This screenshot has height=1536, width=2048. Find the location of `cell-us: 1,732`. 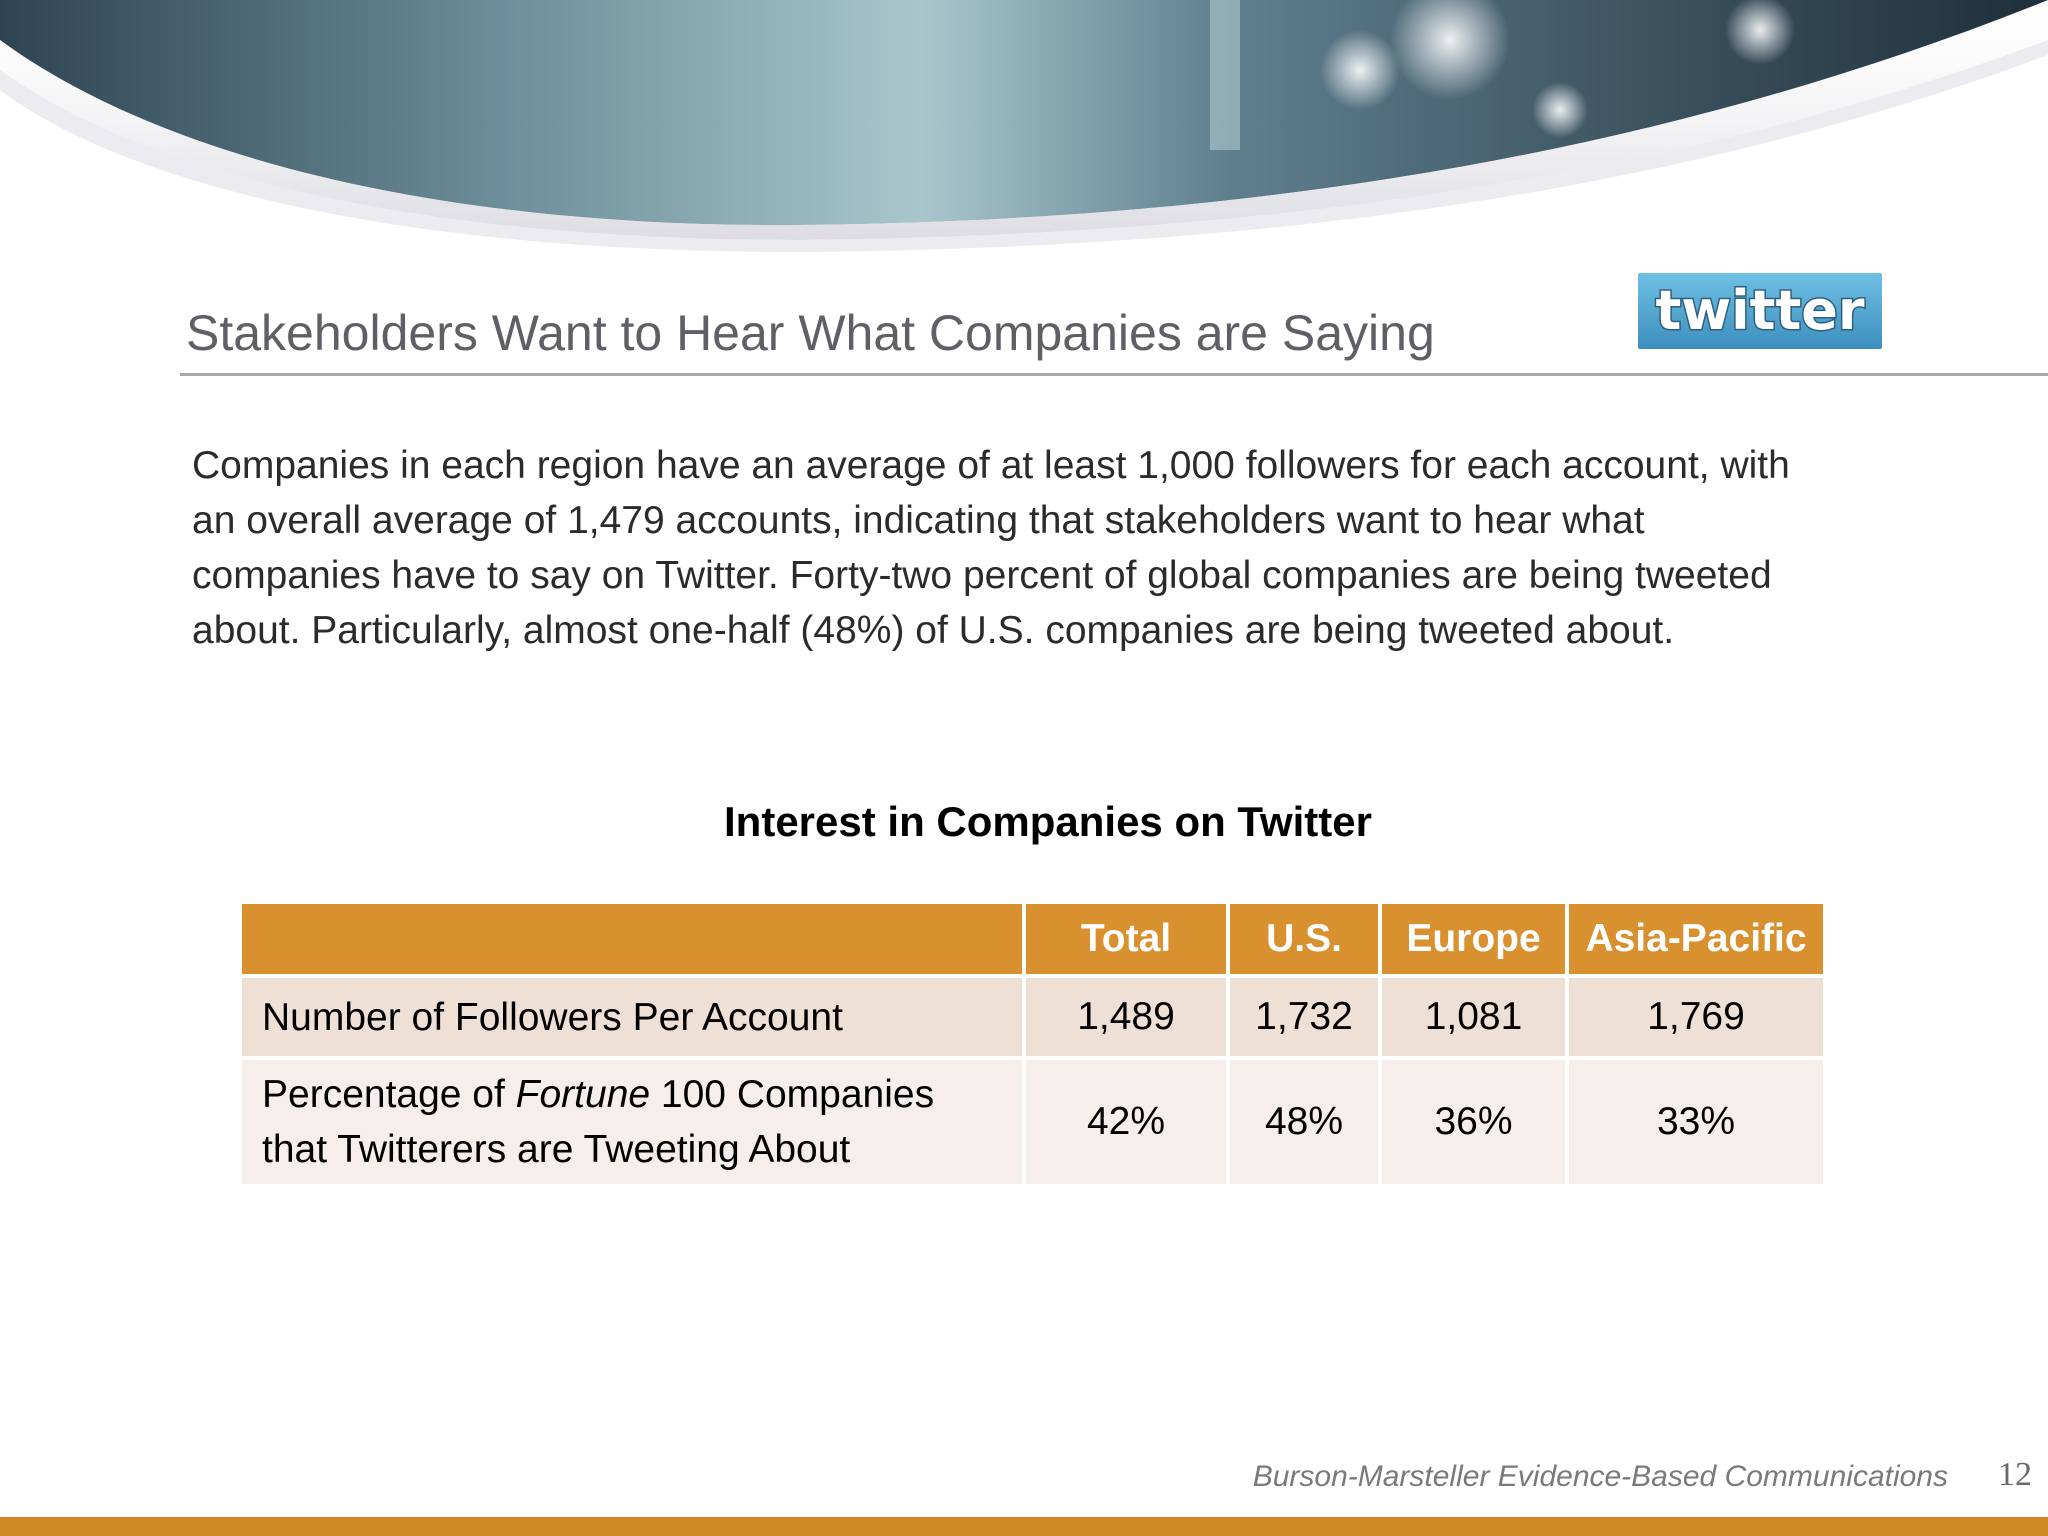

cell-us: 1,732 is located at coordinates (1304, 1017).